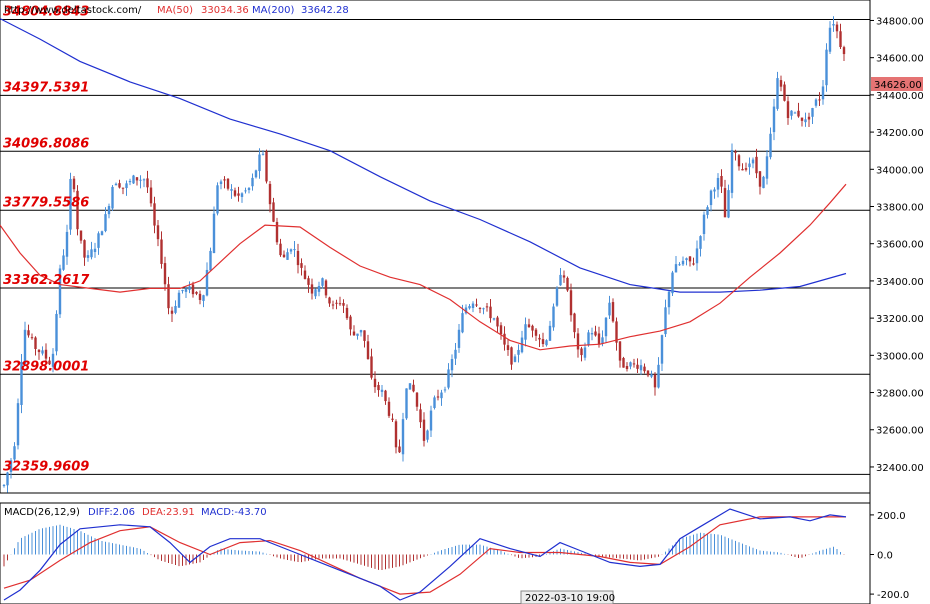  I want to click on macd-tick-label: -200.0, so click(893, 595).